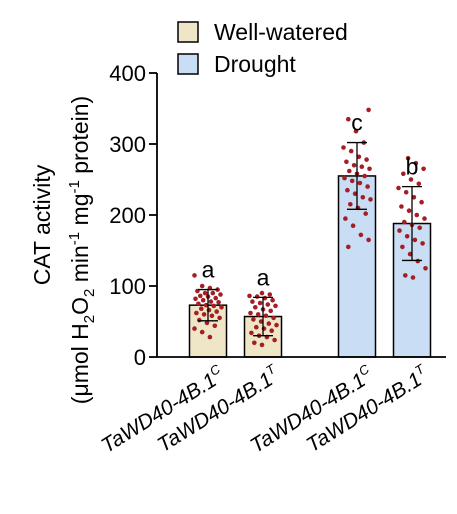 The width and height of the screenshot is (457, 514). Describe the element at coordinates (263, 277) in the screenshot. I see `significance-letter-2: a` at that location.